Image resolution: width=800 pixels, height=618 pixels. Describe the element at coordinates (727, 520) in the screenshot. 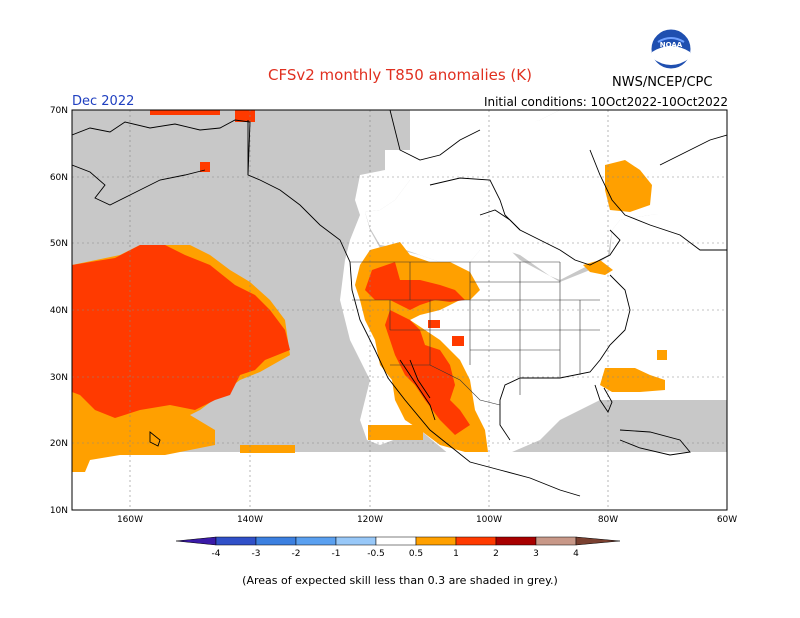

I see `lon-label: 60W` at that location.